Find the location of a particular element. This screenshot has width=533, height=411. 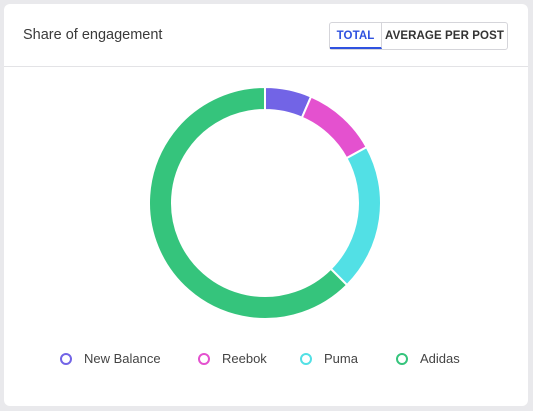

legend-swatch-new-balance is located at coordinates (66, 358).